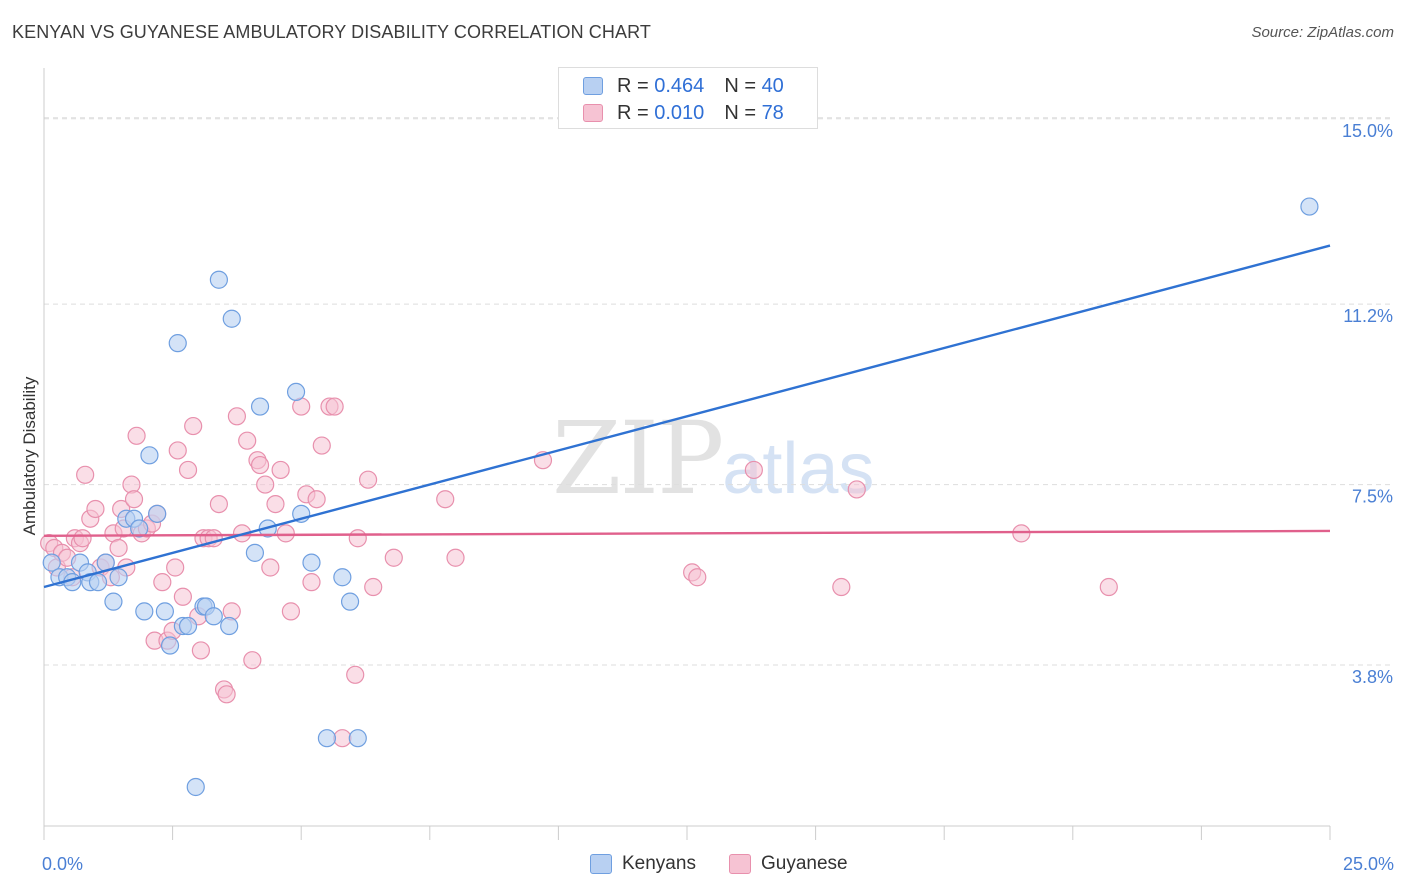 Image resolution: width=1406 pixels, height=892 pixels. What do you see at coordinates (643, 864) in the screenshot?
I see `bottom-legend-kenyans: Kenyans` at bounding box center [643, 864].